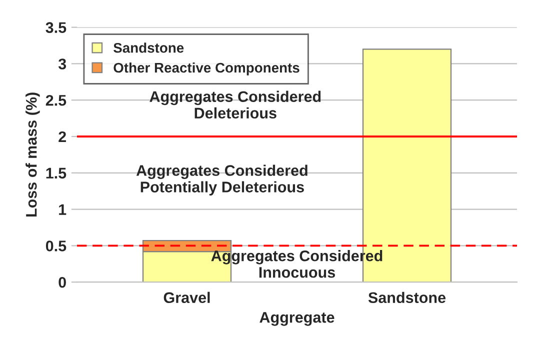  I want to click on y-tick-label: 3.5, so click(56, 28).